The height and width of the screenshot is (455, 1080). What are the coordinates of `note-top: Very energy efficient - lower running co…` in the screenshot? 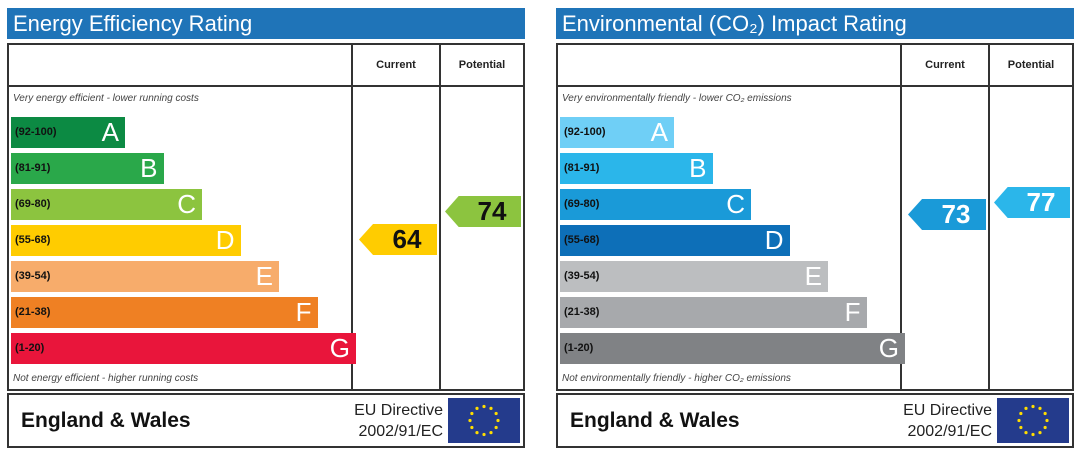 It's located at (106, 98).